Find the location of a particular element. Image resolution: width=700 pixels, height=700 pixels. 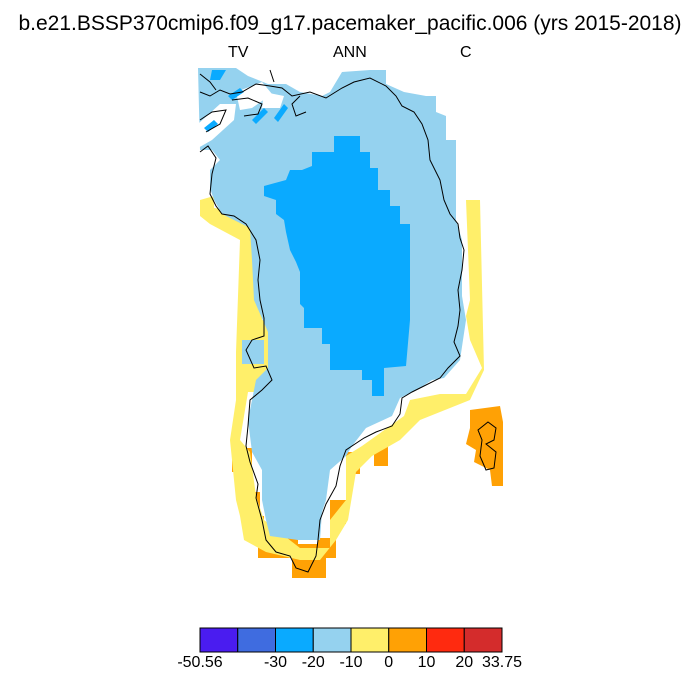

colorbar-tick-label: 33.75 is located at coordinates (502, 662).